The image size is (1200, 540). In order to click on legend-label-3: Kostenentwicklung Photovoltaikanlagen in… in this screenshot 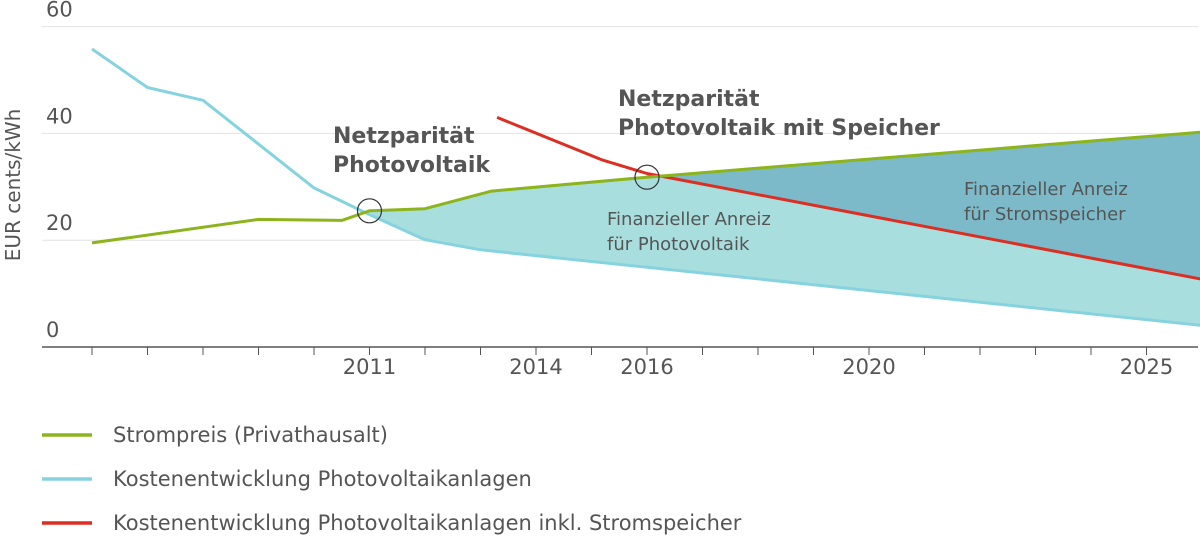, I will do `click(427, 523)`.